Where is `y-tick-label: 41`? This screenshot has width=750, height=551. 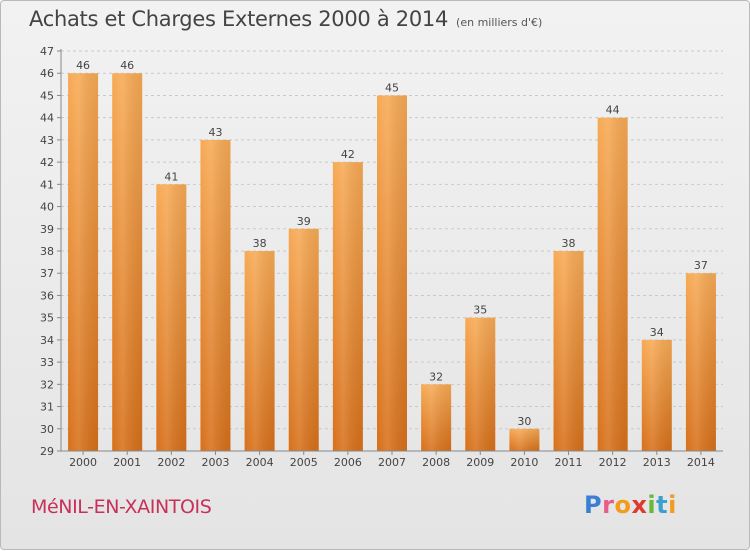 y-tick-label: 41 is located at coordinates (47, 184).